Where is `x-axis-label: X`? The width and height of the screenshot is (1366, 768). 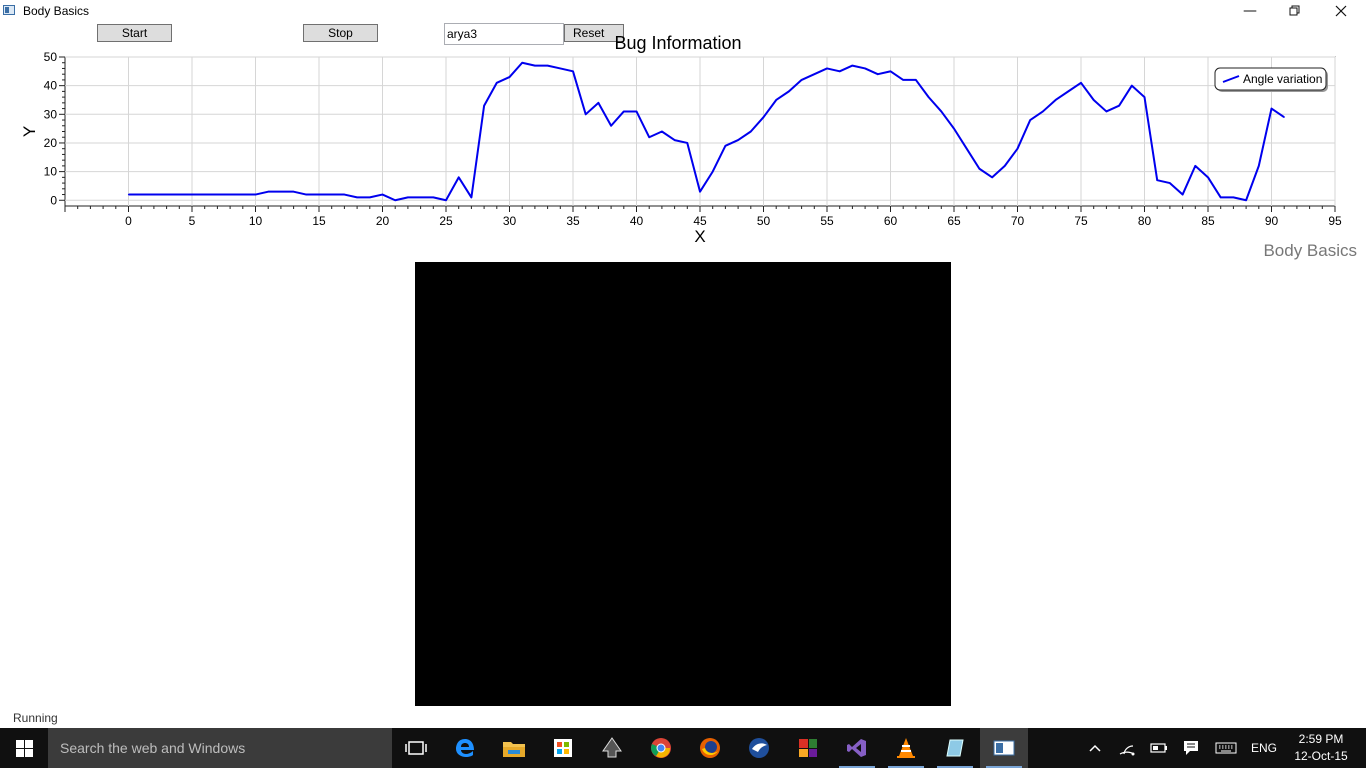 x-axis-label: X is located at coordinates (699, 236).